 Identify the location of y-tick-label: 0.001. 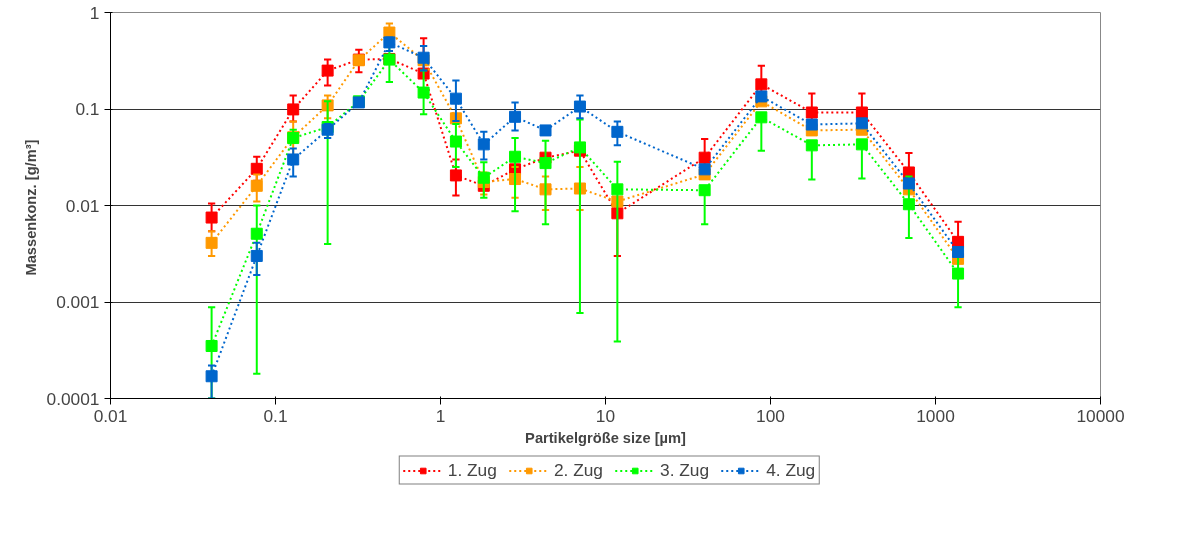
(78, 302).